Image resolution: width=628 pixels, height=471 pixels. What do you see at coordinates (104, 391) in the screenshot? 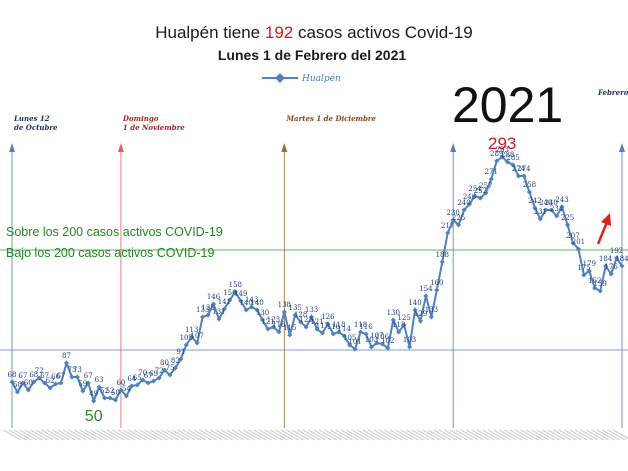
I see `data-label: 52` at bounding box center [104, 391].